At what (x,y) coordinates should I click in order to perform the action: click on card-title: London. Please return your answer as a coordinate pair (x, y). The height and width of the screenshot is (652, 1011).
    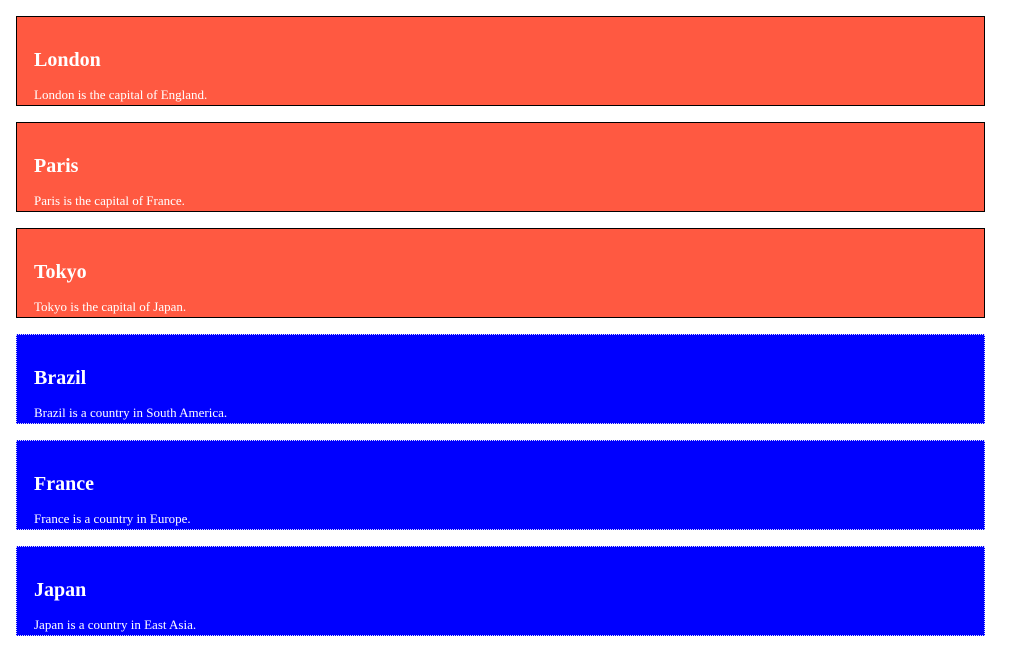
    Looking at the image, I should click on (67, 60).